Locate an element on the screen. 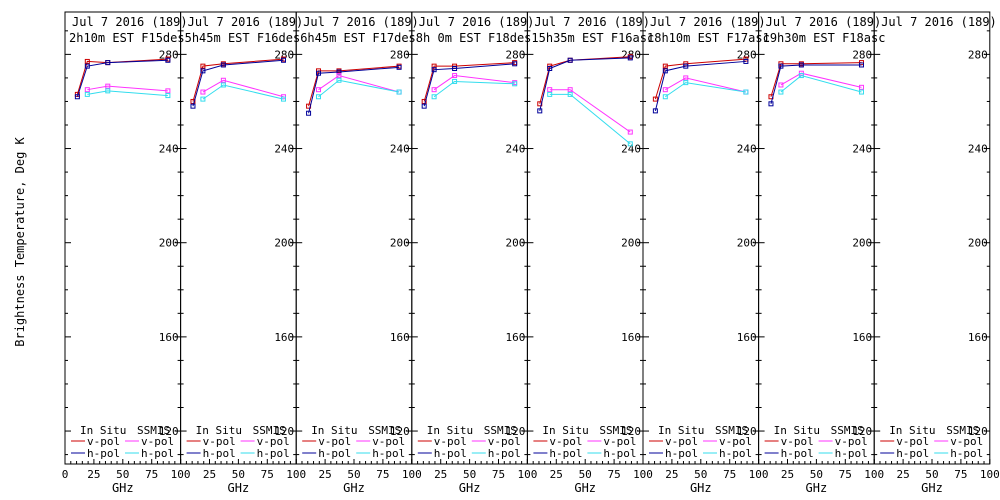  panel-title-overpass: 19h30m EST F18asc is located at coordinates (824, 38).